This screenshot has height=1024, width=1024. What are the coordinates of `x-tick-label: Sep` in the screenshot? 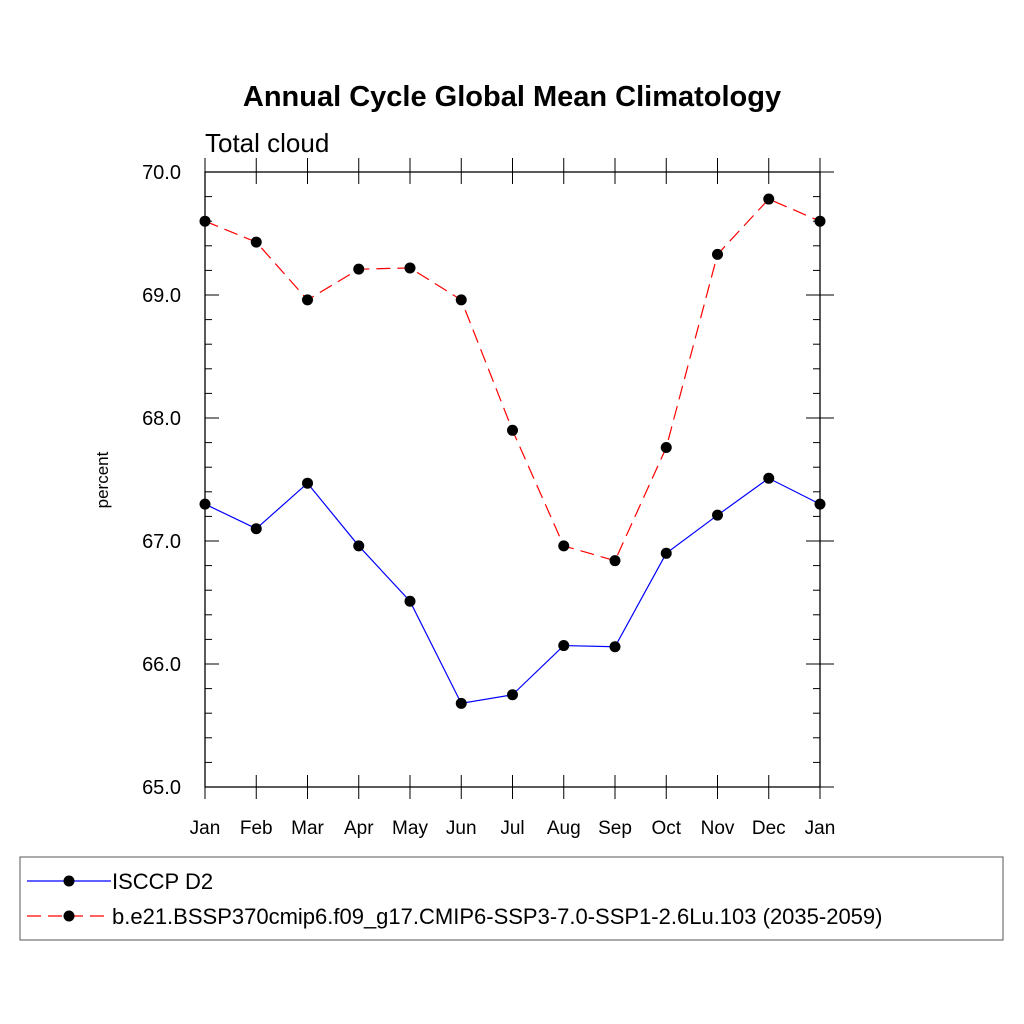 It's located at (615, 828).